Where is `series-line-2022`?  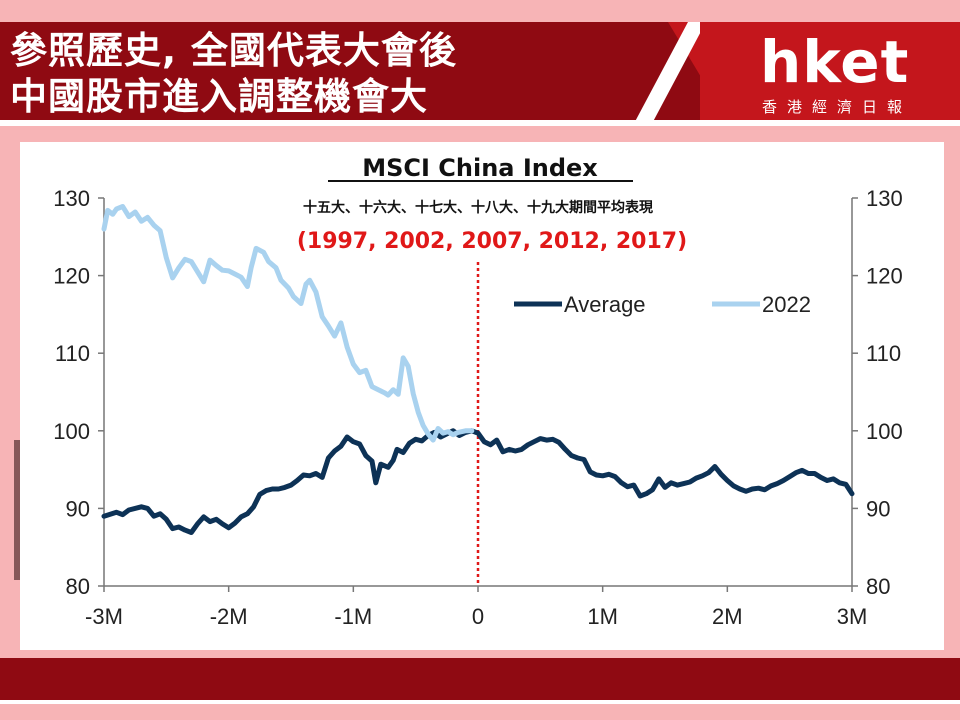
series-line-2022 is located at coordinates (288, 323).